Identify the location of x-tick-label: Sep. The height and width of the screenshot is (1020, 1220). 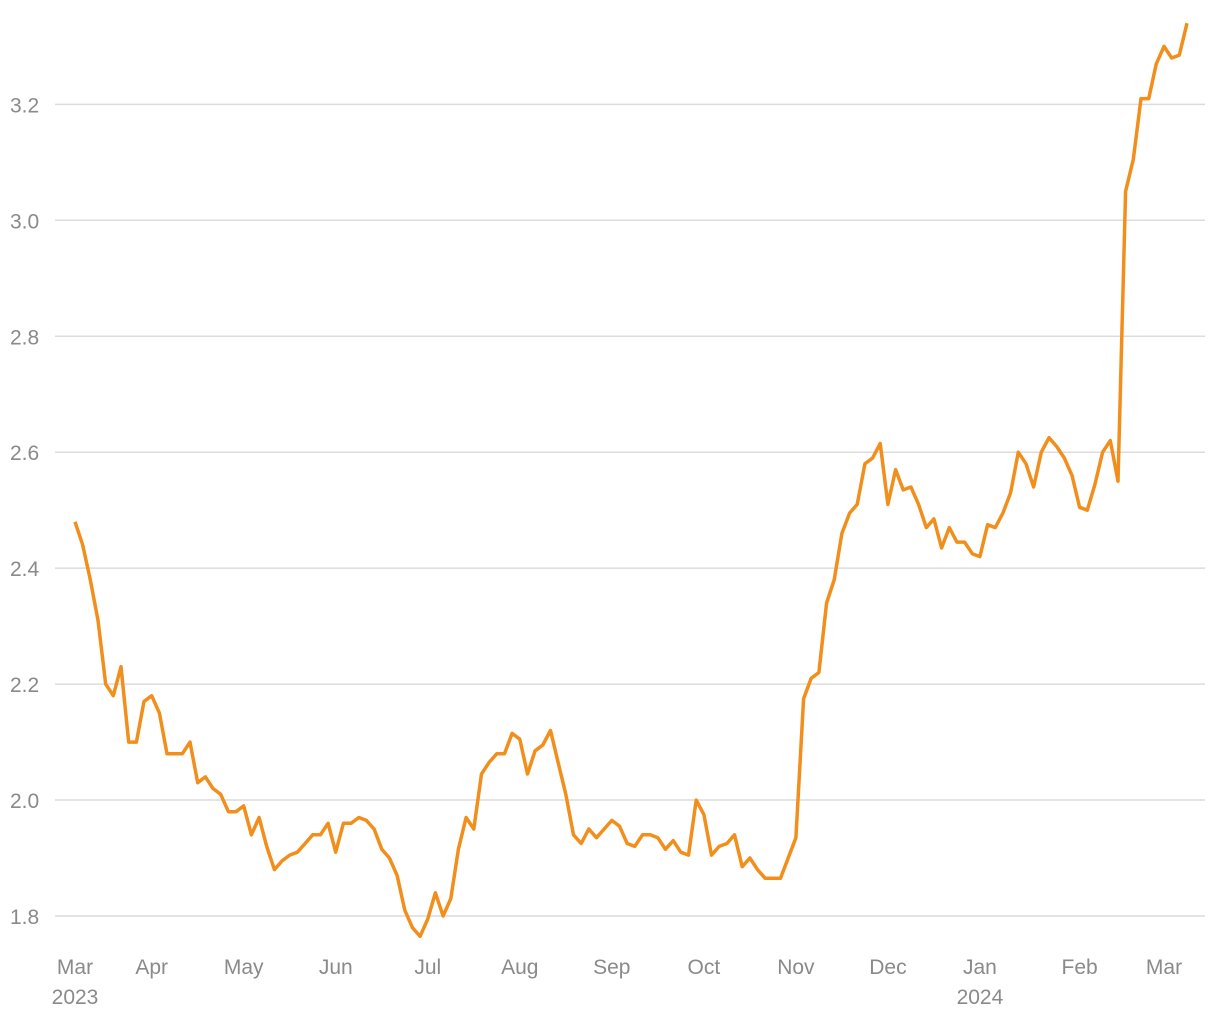
(611, 967).